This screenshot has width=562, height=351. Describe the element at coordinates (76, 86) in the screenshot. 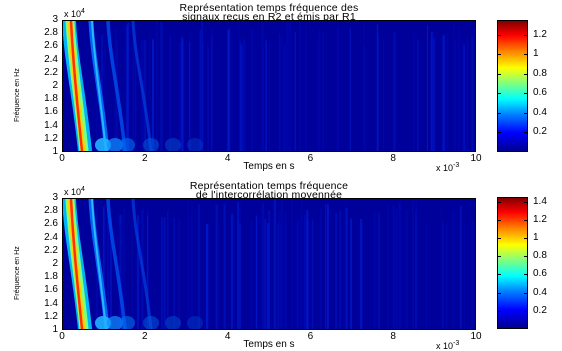

I see `heatmap-ridge-peak` at that location.